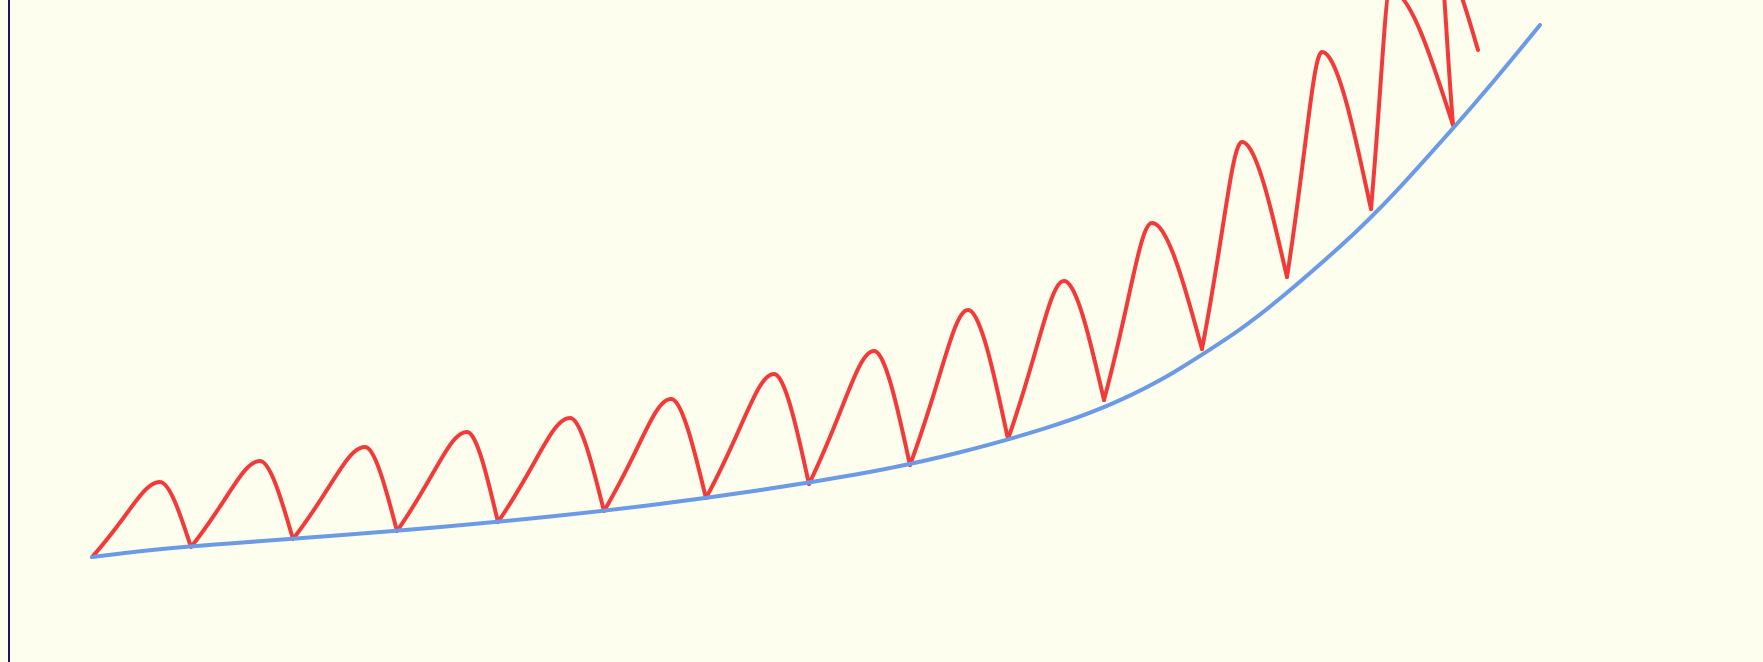  Describe the element at coordinates (9, 331) in the screenshot. I see `left-border-line` at that location.